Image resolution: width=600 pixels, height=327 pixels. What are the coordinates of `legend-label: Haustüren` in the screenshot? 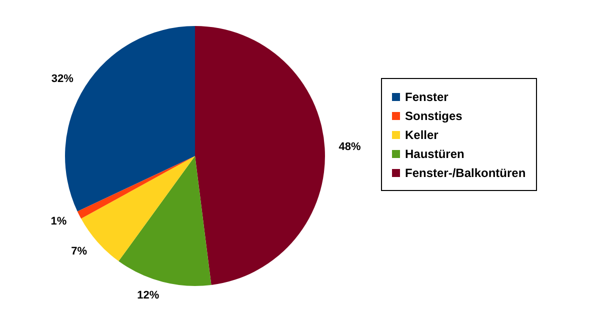 It's located at (435, 154).